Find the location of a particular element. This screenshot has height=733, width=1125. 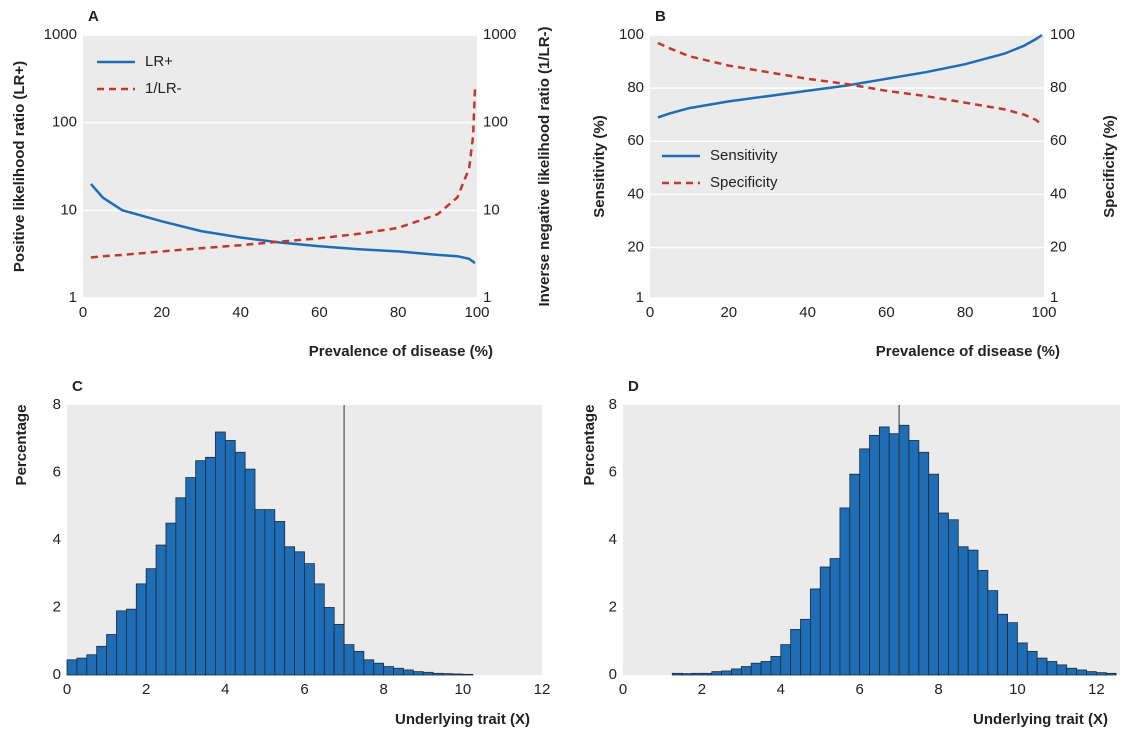

y-tick-label: 60 is located at coordinates (635, 140).